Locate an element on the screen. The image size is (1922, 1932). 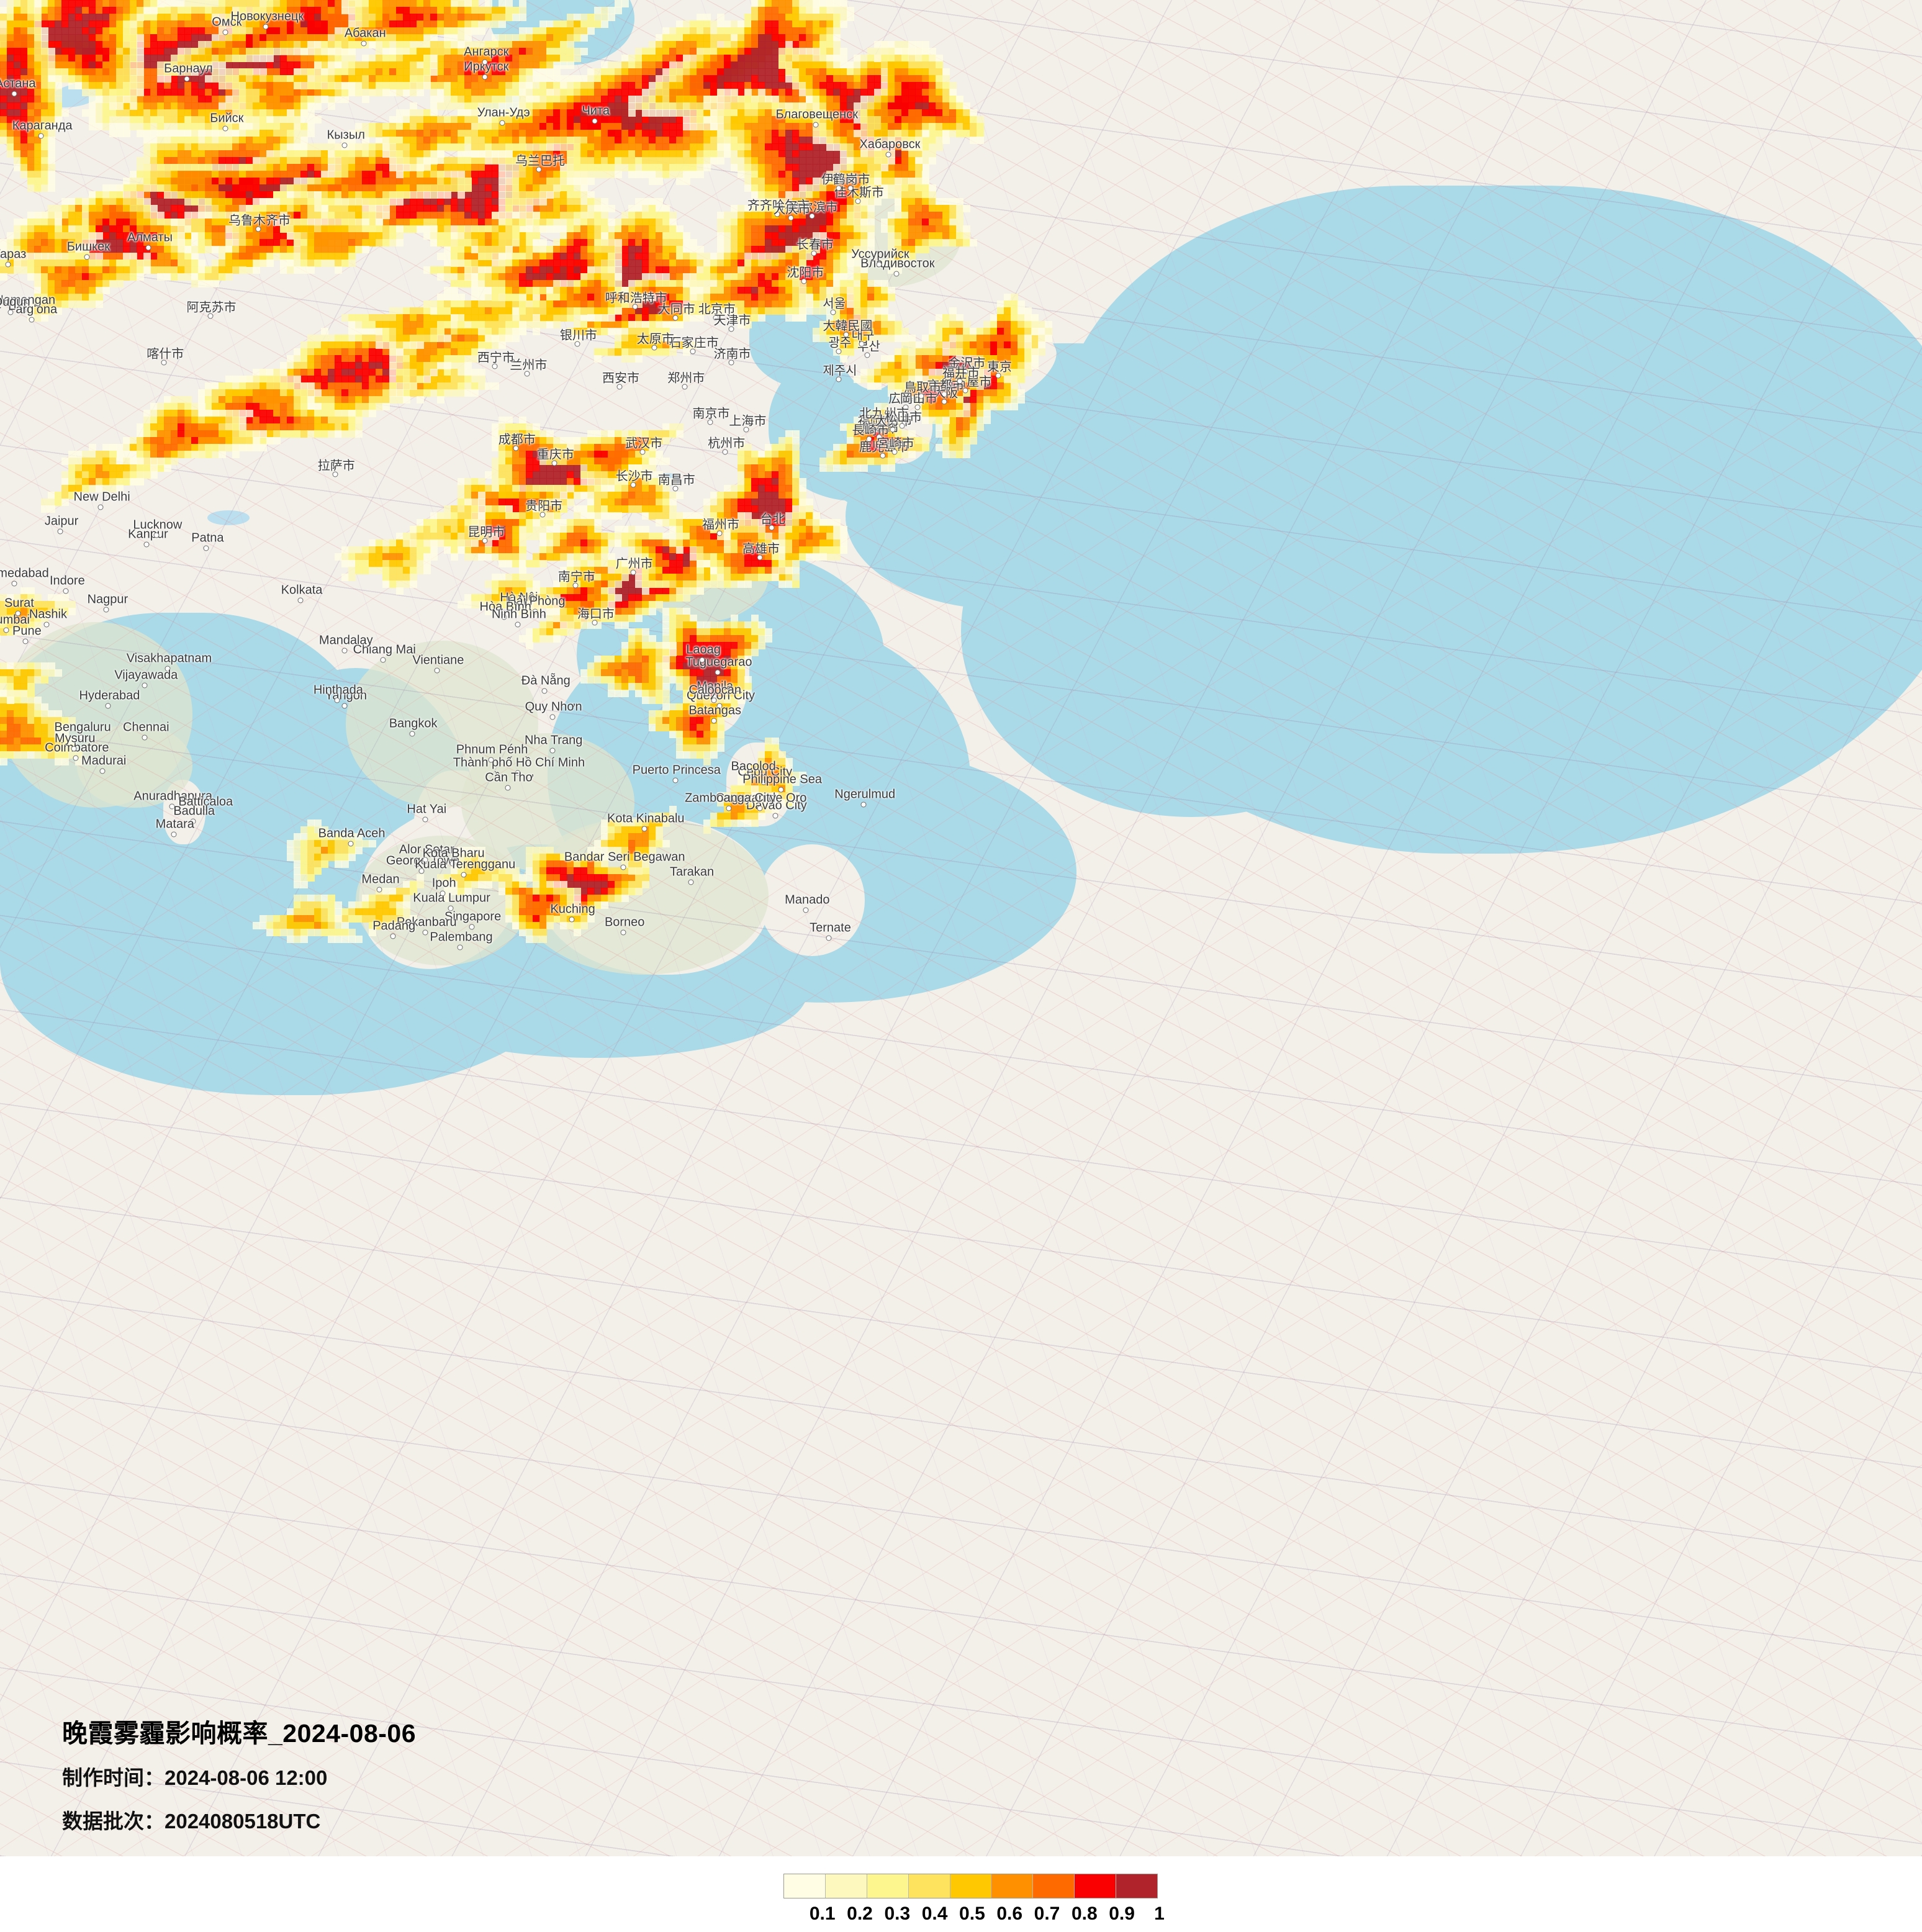
map-city-label: Чита is located at coordinates (596, 111).